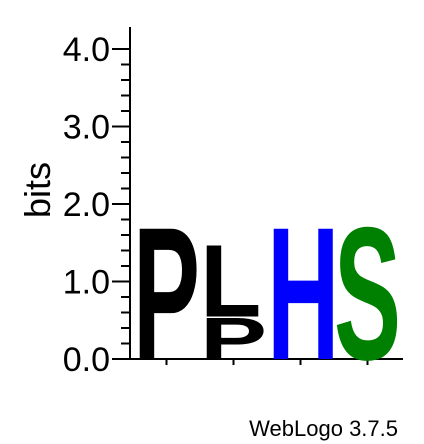 The width and height of the screenshot is (424, 444). What do you see at coordinates (86, 128) in the screenshot?
I see `y-tick-label: 3.0` at bounding box center [86, 128].